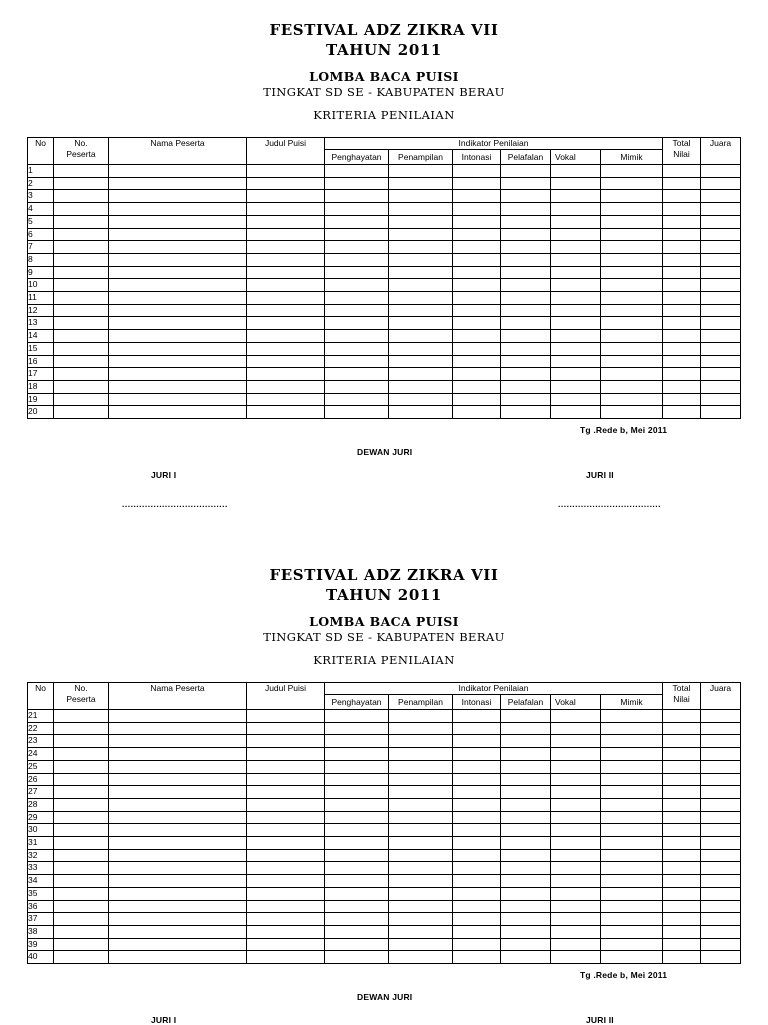  I want to click on table-row: 22, so click(384, 728).